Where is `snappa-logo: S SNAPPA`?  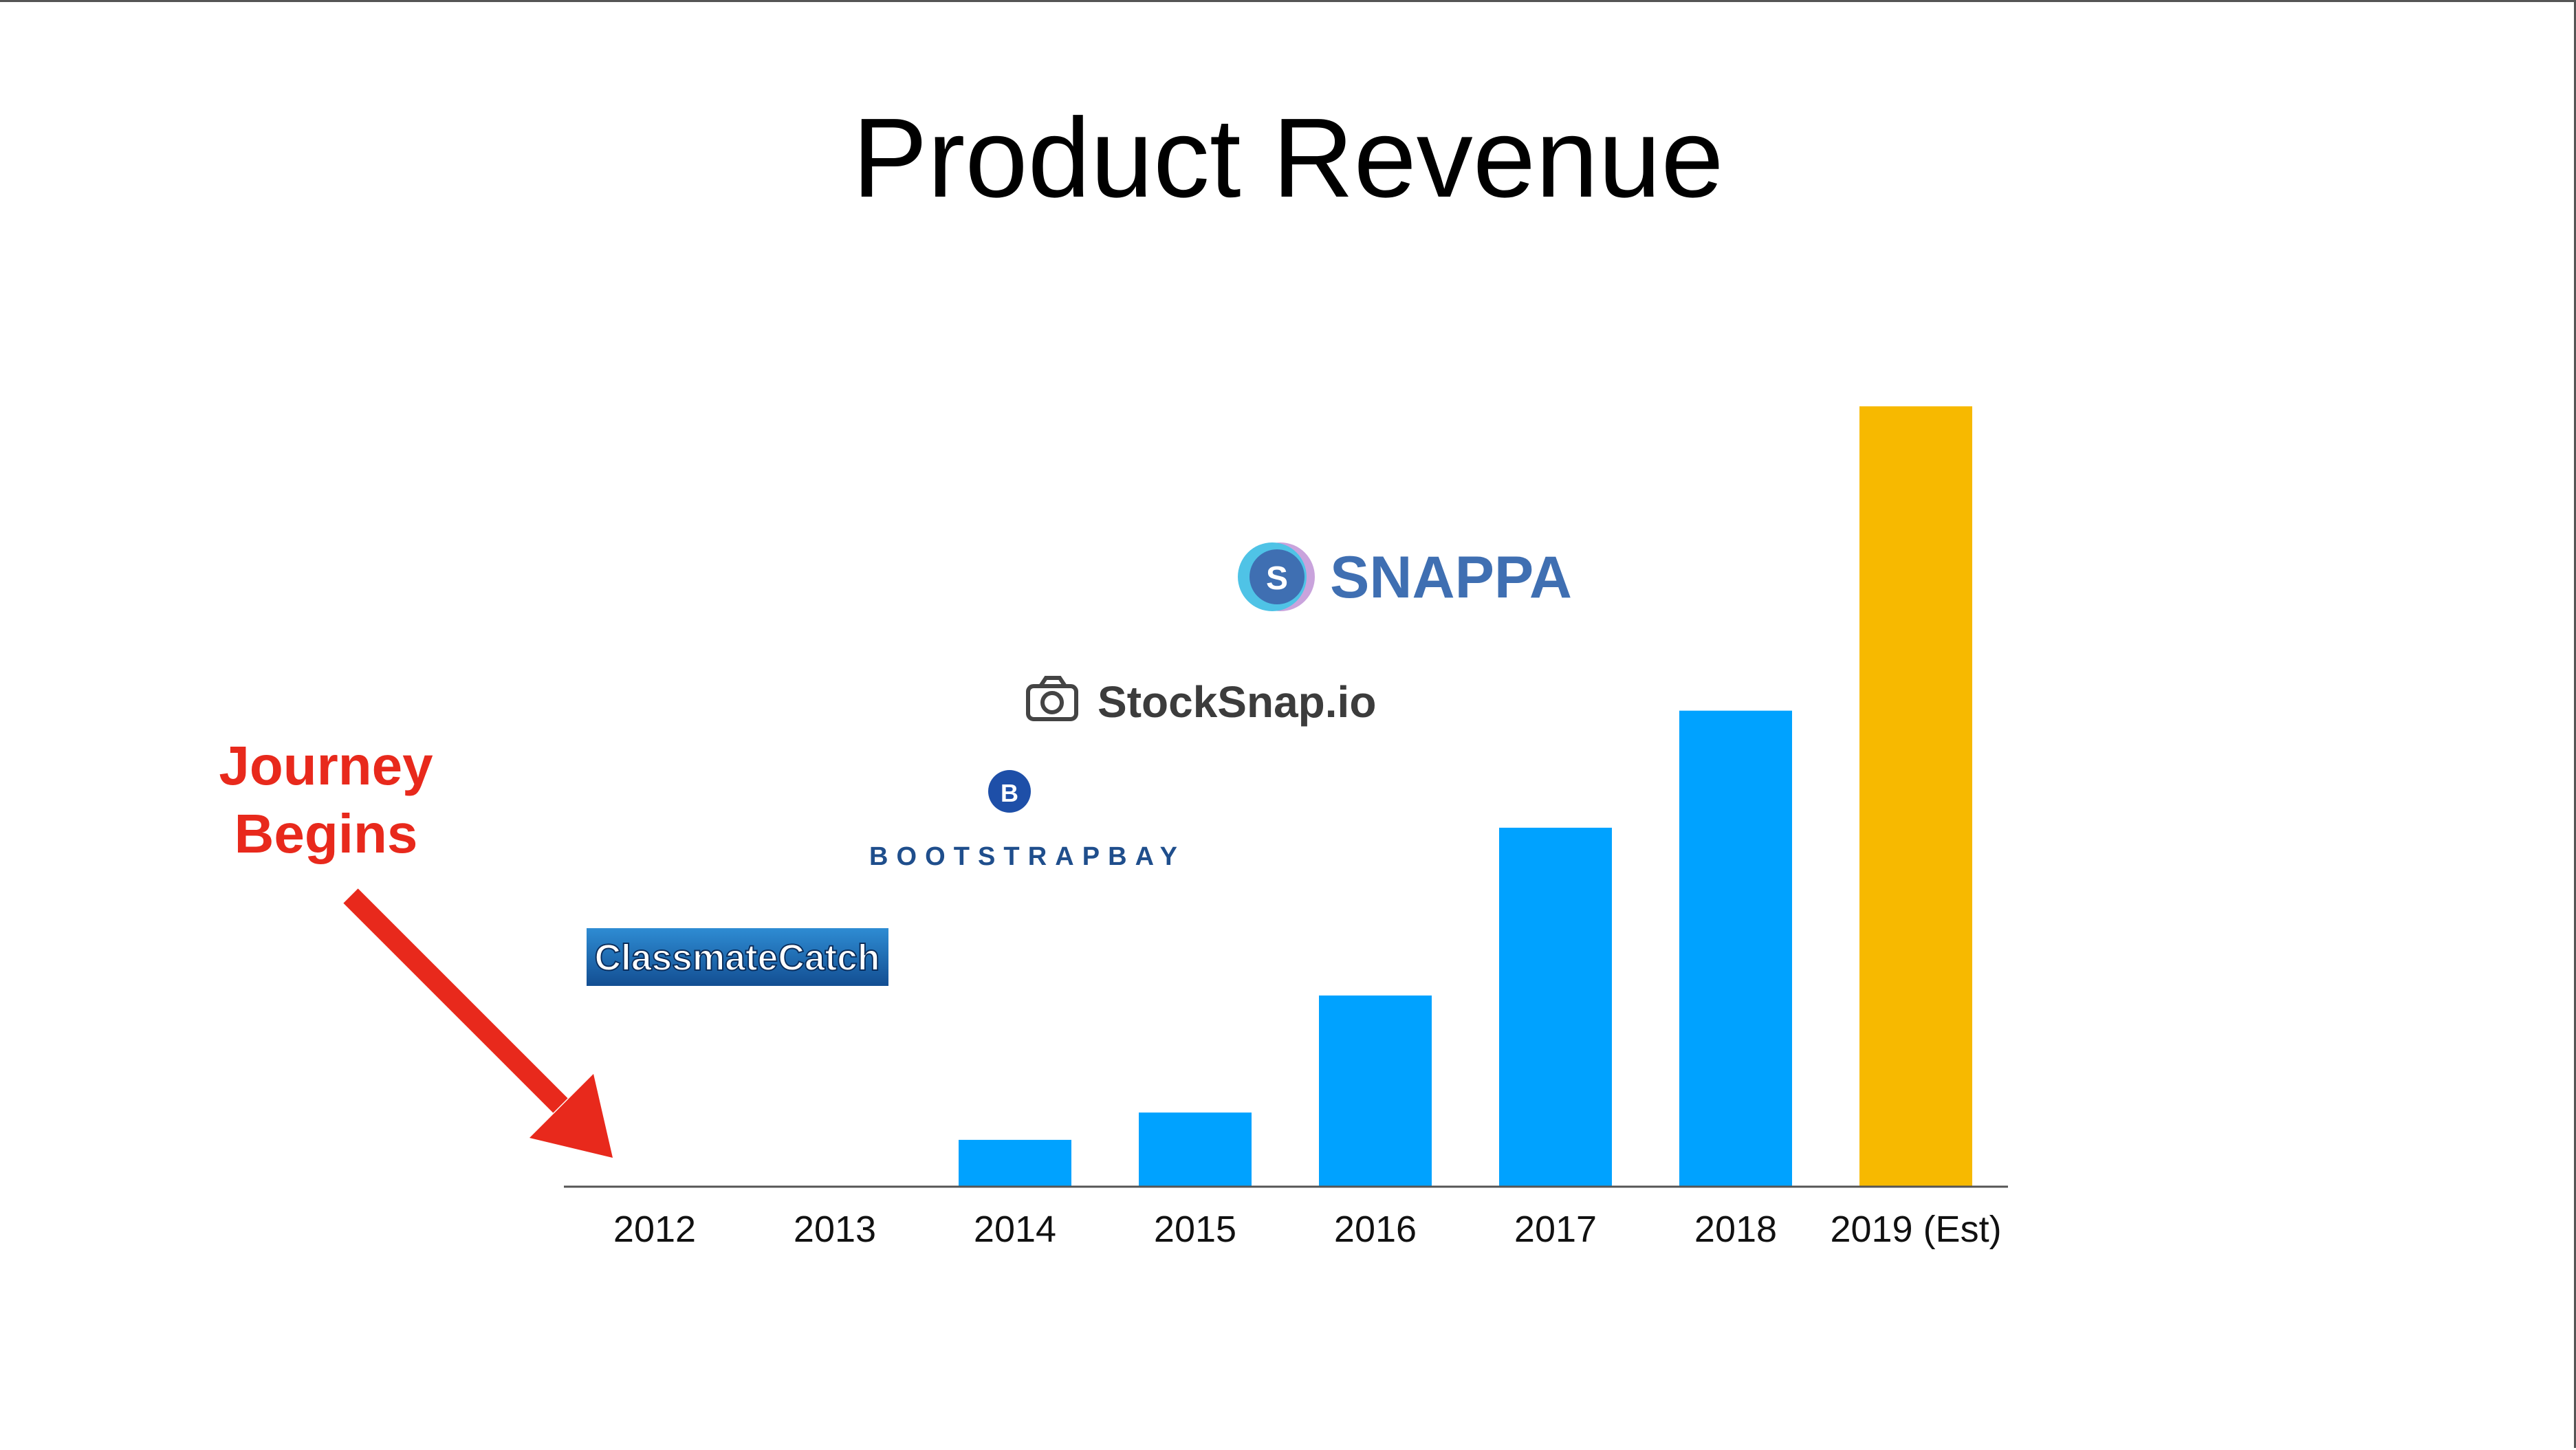 snappa-logo: S SNAPPA is located at coordinates (1405, 576).